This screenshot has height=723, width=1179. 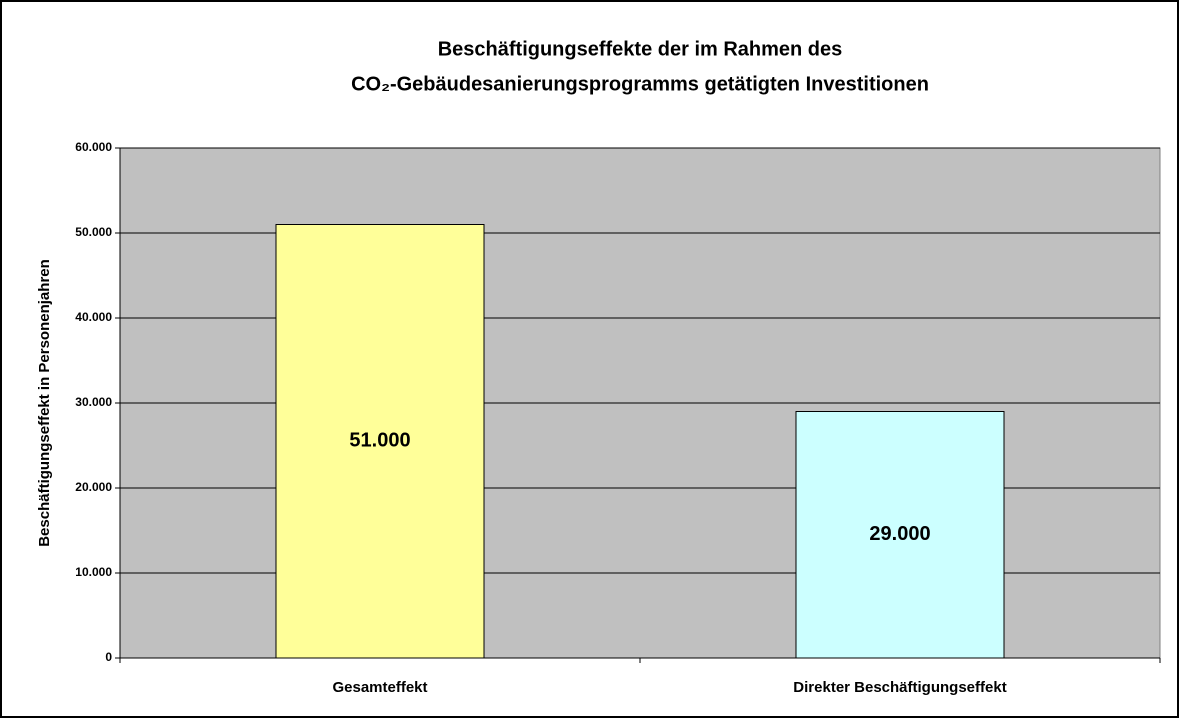 What do you see at coordinates (640, 49) in the screenshot?
I see `chart-title: Beschäftigungseffekte der im Rahmen des` at bounding box center [640, 49].